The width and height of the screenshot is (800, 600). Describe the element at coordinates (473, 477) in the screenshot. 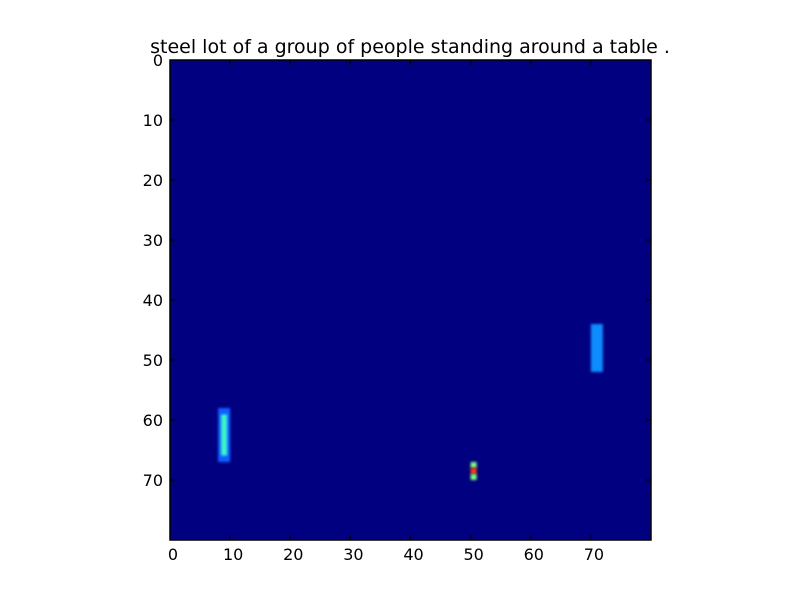

I see `heatmap-cell-point-bottom` at that location.